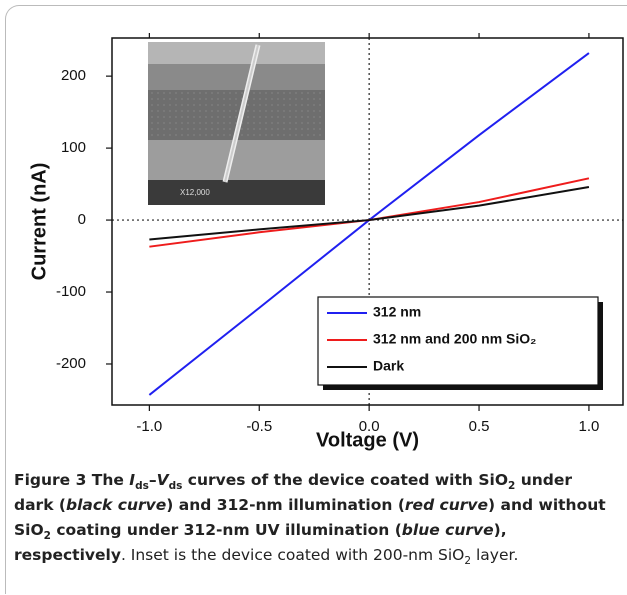 This screenshot has height=595, width=627. I want to click on caption-text: V, so click(162, 480).